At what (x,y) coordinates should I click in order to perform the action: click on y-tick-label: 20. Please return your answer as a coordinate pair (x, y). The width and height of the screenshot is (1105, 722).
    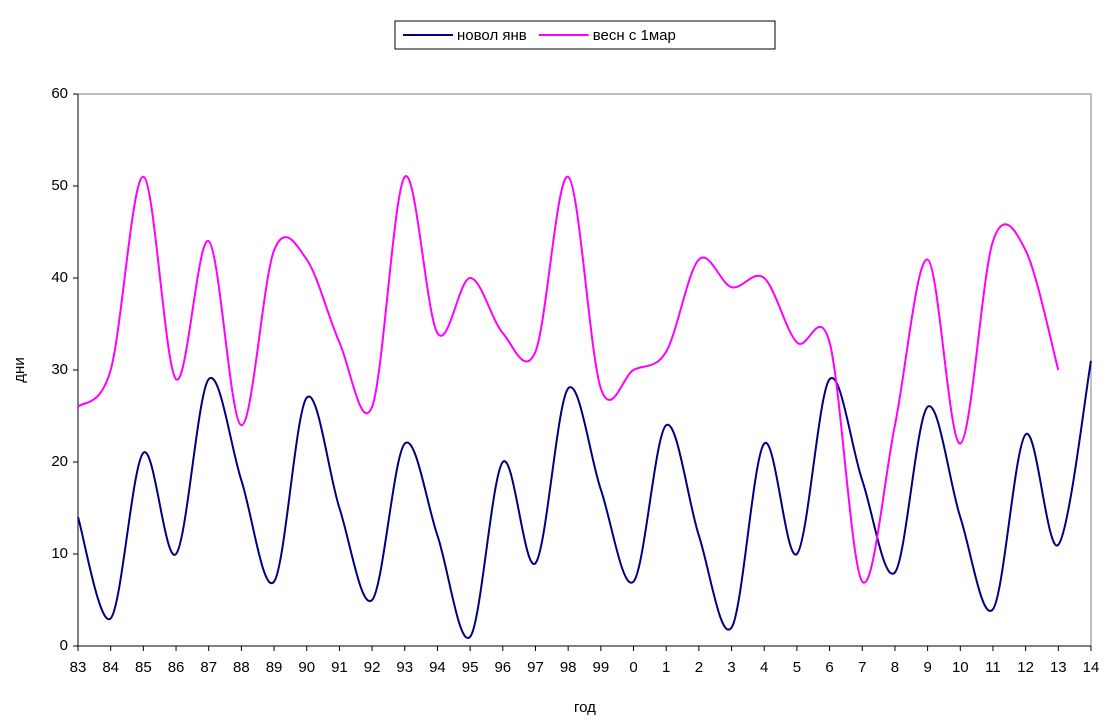
    Looking at the image, I should click on (59, 461).